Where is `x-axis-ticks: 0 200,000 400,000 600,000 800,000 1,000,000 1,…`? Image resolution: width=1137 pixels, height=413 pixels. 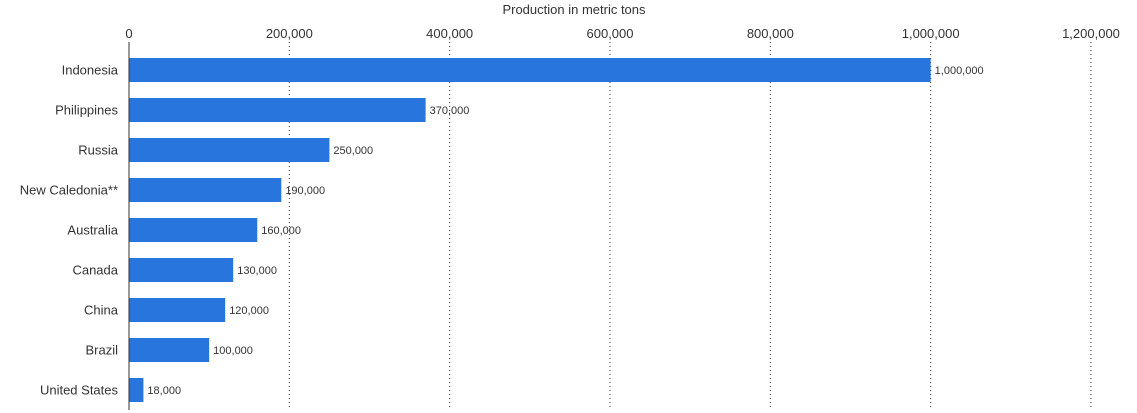 x-axis-ticks: 0 200,000 400,000 600,000 800,000 1,000,000 1,… is located at coordinates (622, 33).